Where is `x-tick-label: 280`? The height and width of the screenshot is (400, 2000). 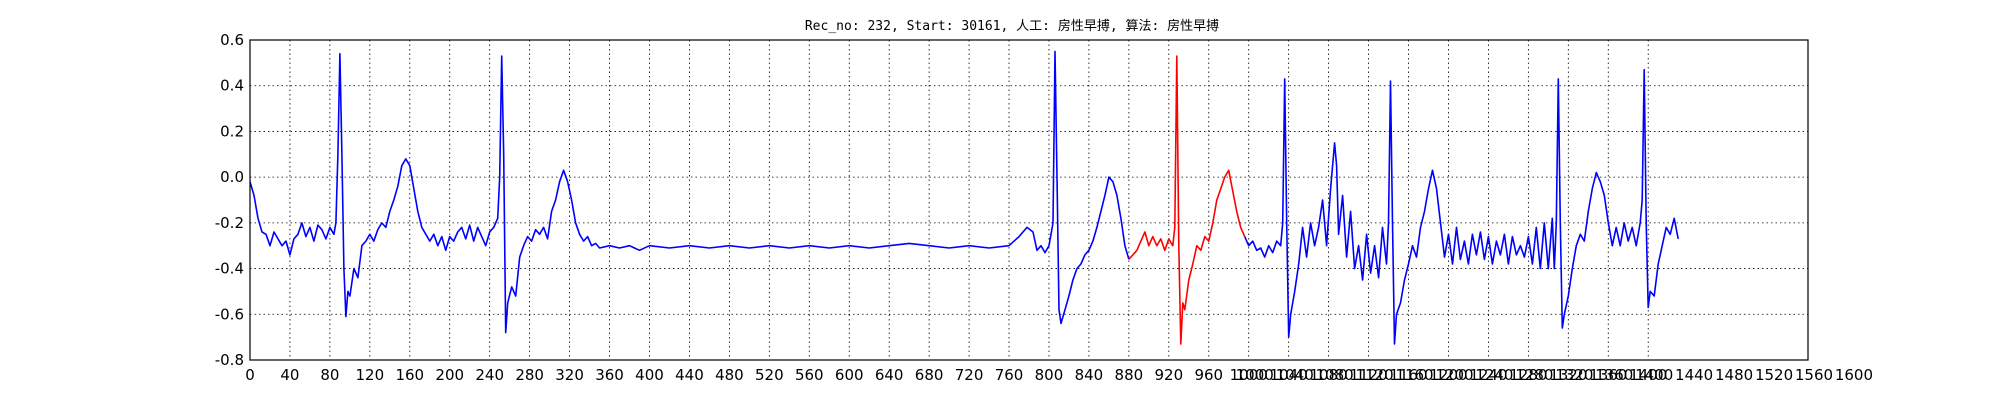
x-tick-label: 280 is located at coordinates (529, 375).